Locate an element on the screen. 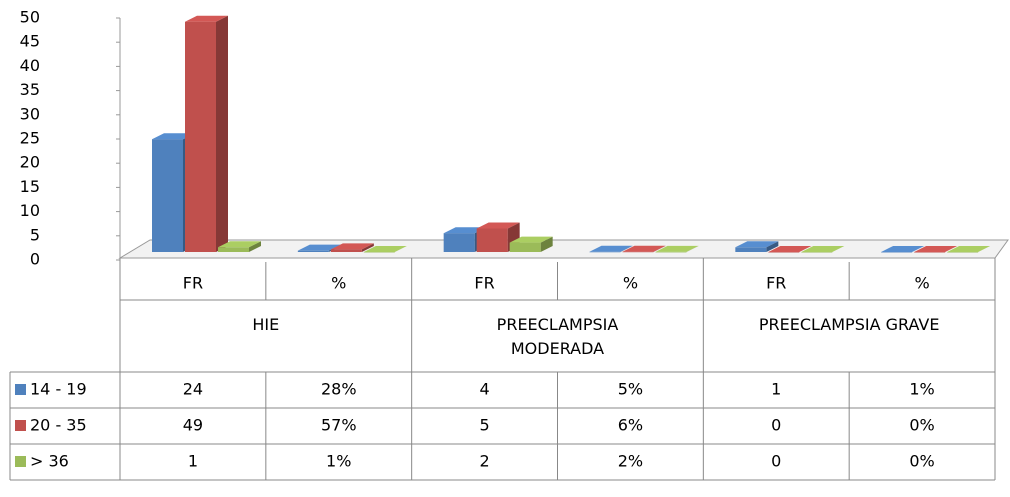 Image resolution: width=1010 pixels, height=497 pixels. table-value: 5% is located at coordinates (630, 389).